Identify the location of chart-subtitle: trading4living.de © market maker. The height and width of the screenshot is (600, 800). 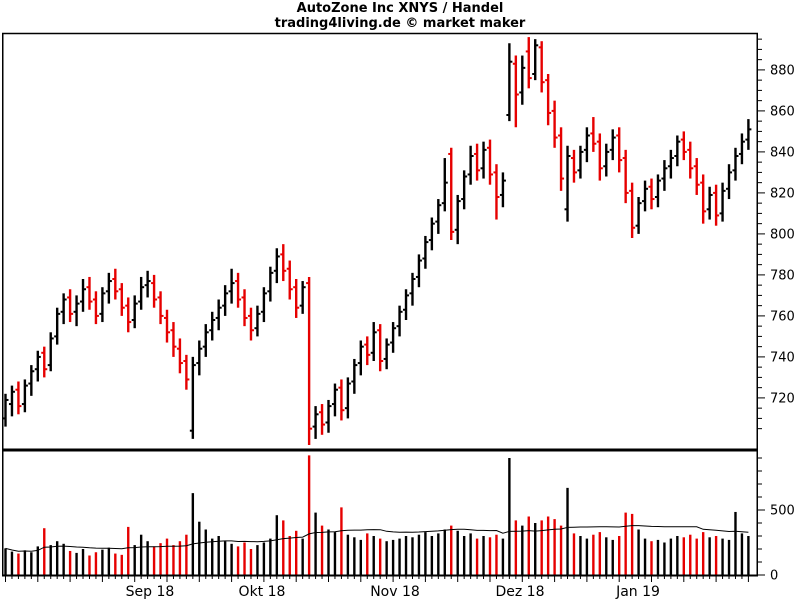
(400, 23).